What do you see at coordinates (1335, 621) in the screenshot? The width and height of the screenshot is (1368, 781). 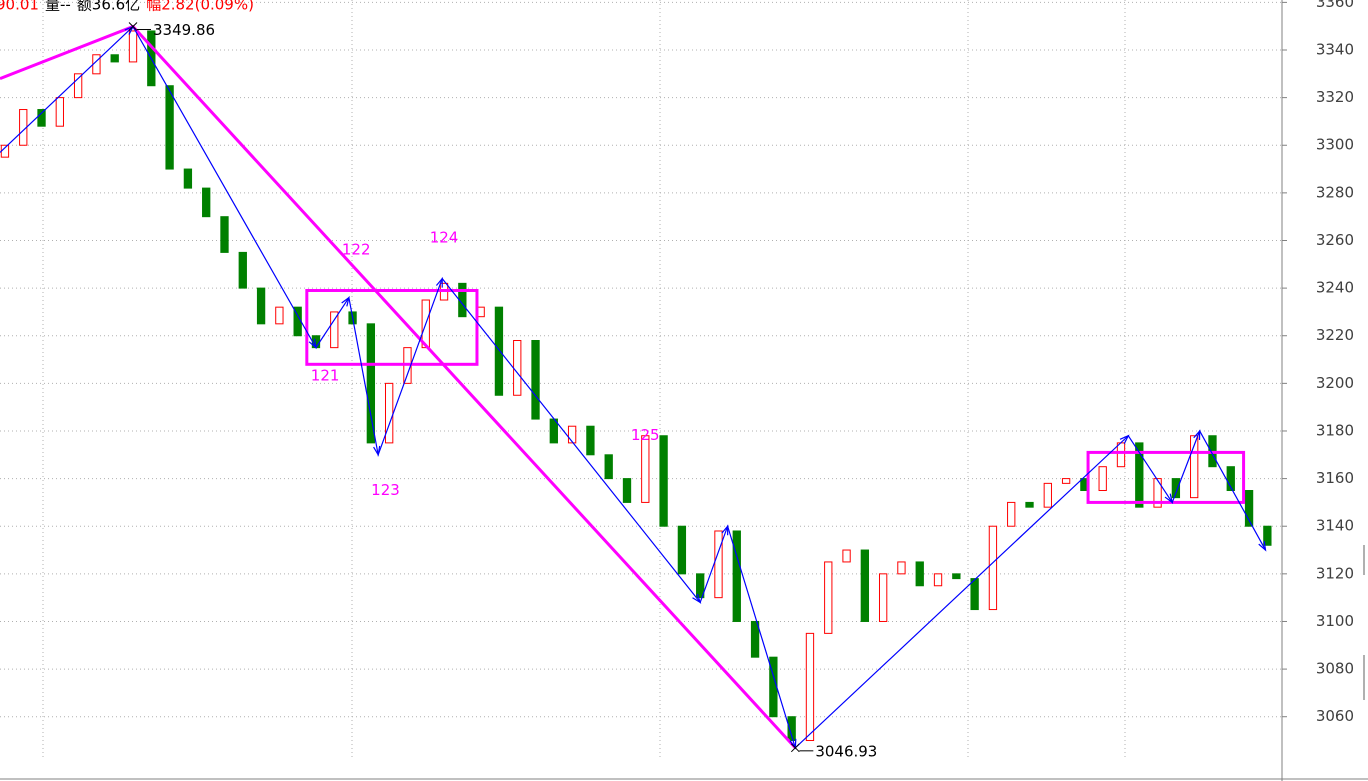 I see `y-tick-label: 3100` at bounding box center [1335, 621].